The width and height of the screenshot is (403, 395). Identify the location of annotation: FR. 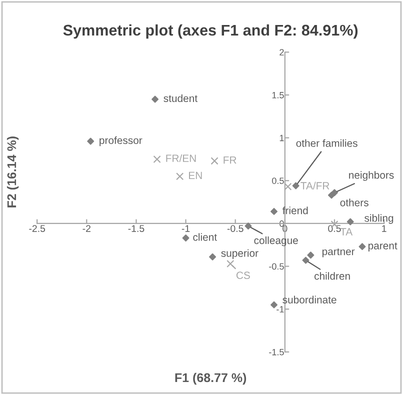
(230, 160).